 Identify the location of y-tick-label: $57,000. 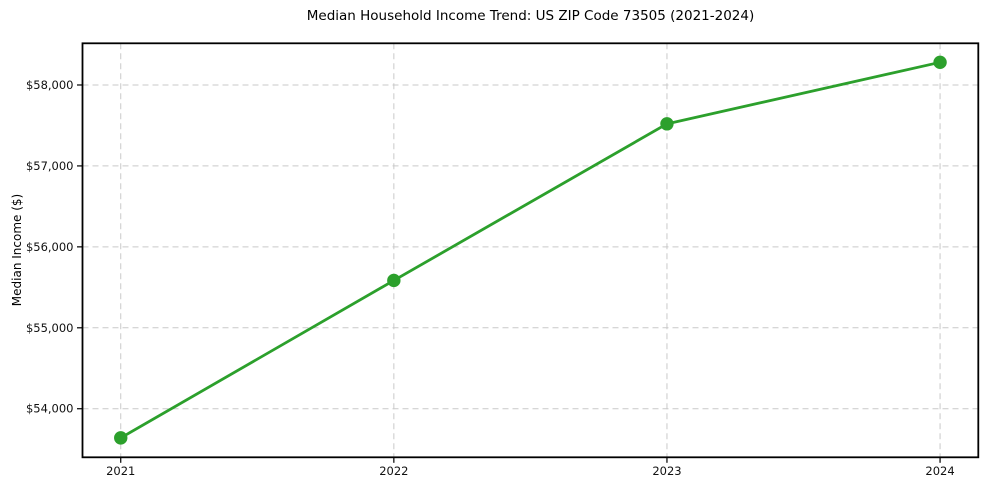
(50, 166).